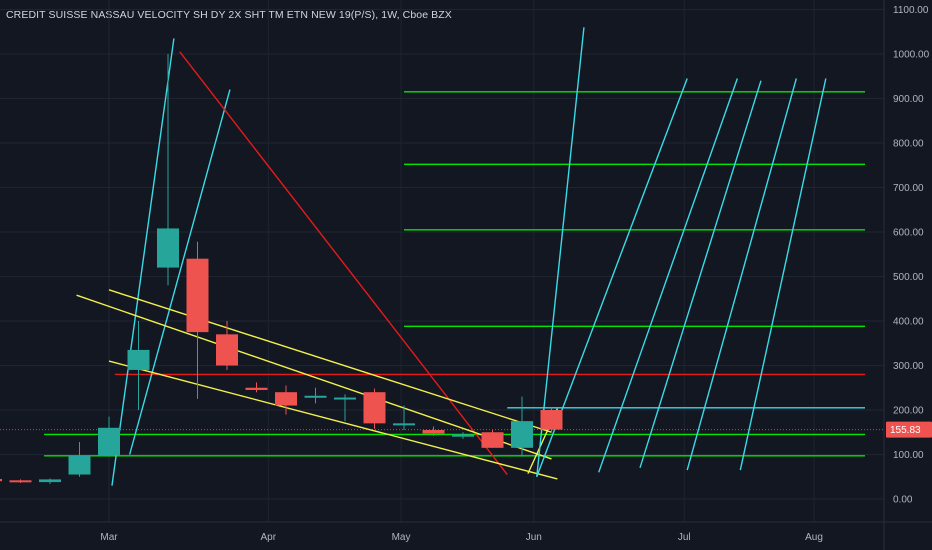  I want to click on price-tick-label: 700.00, so click(908, 188).